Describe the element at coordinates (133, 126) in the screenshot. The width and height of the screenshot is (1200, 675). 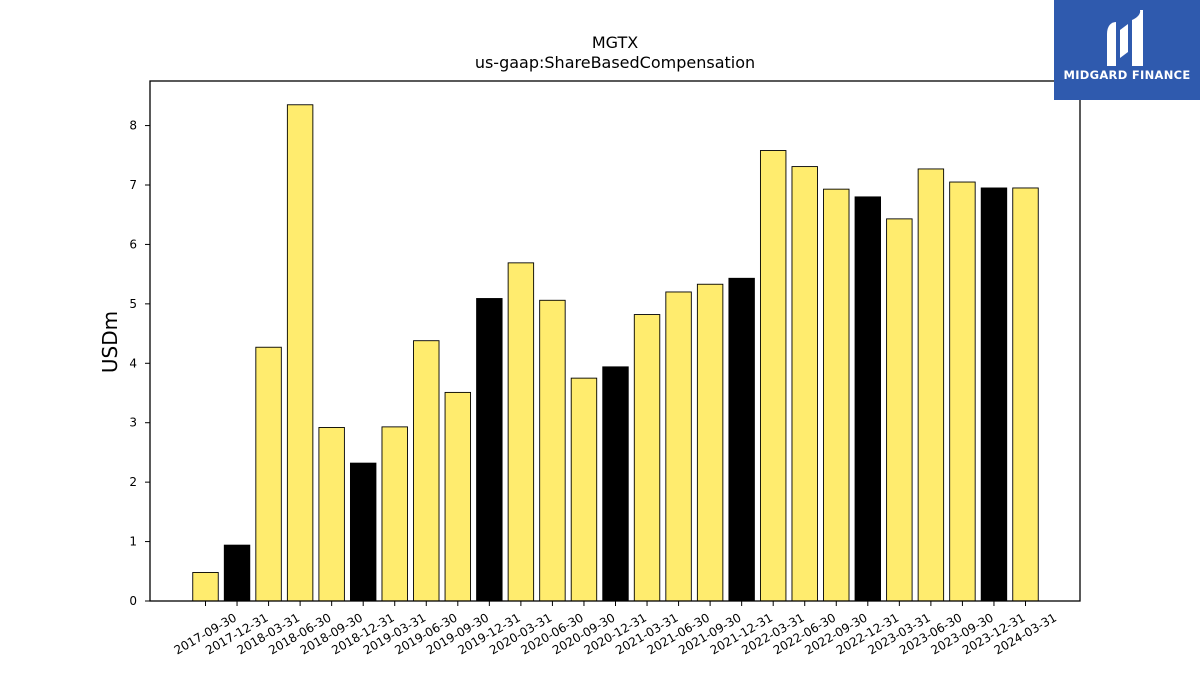
I see `y-tick-label: 8` at that location.